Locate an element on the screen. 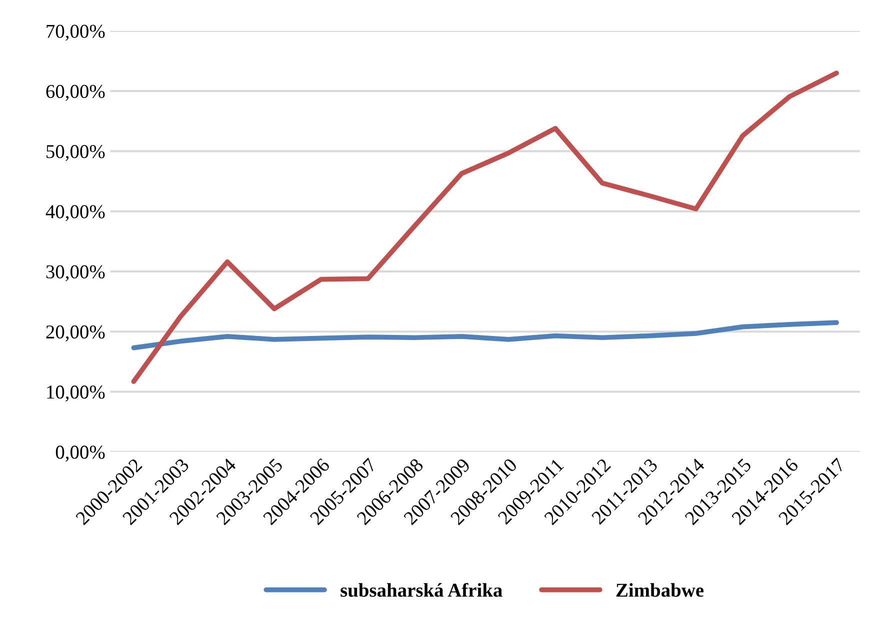 The image size is (882, 619). y-tick-label: 10,00% is located at coordinates (76, 394).